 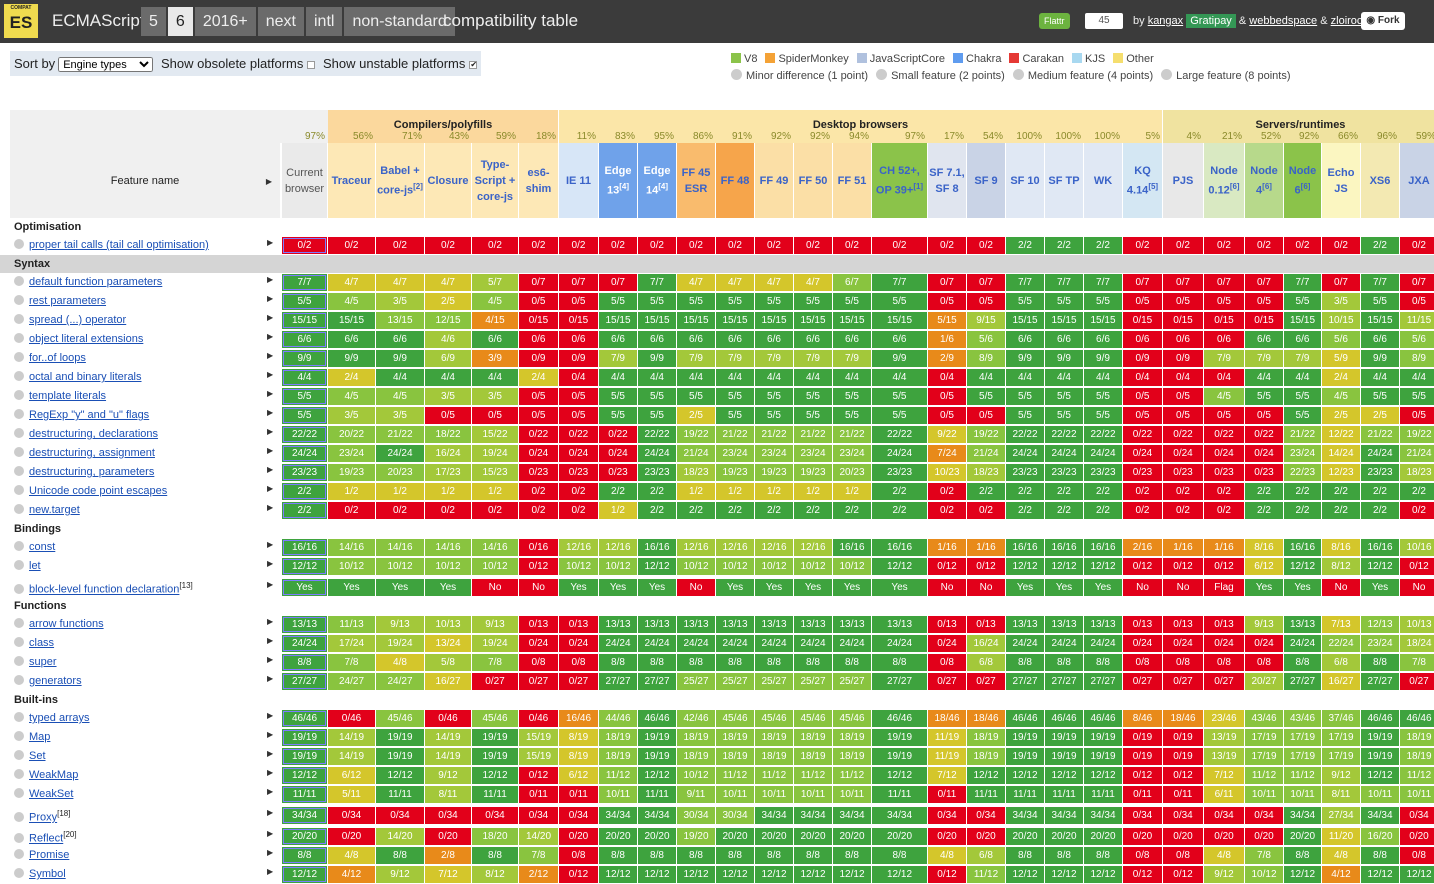 What do you see at coordinates (70, 834) in the screenshot?
I see `feature-footnote: [20]` at bounding box center [70, 834].